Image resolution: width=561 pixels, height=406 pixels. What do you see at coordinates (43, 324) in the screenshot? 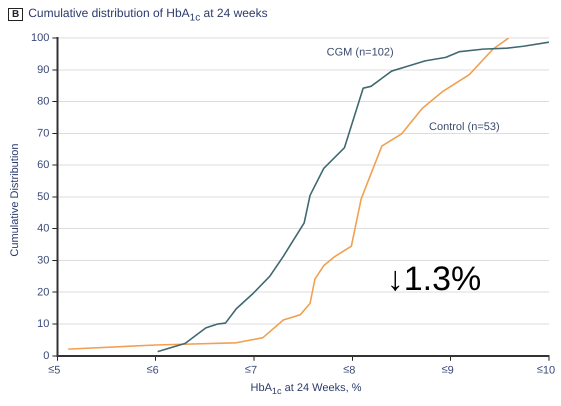
I see `y-tick-label: 10` at bounding box center [43, 324].